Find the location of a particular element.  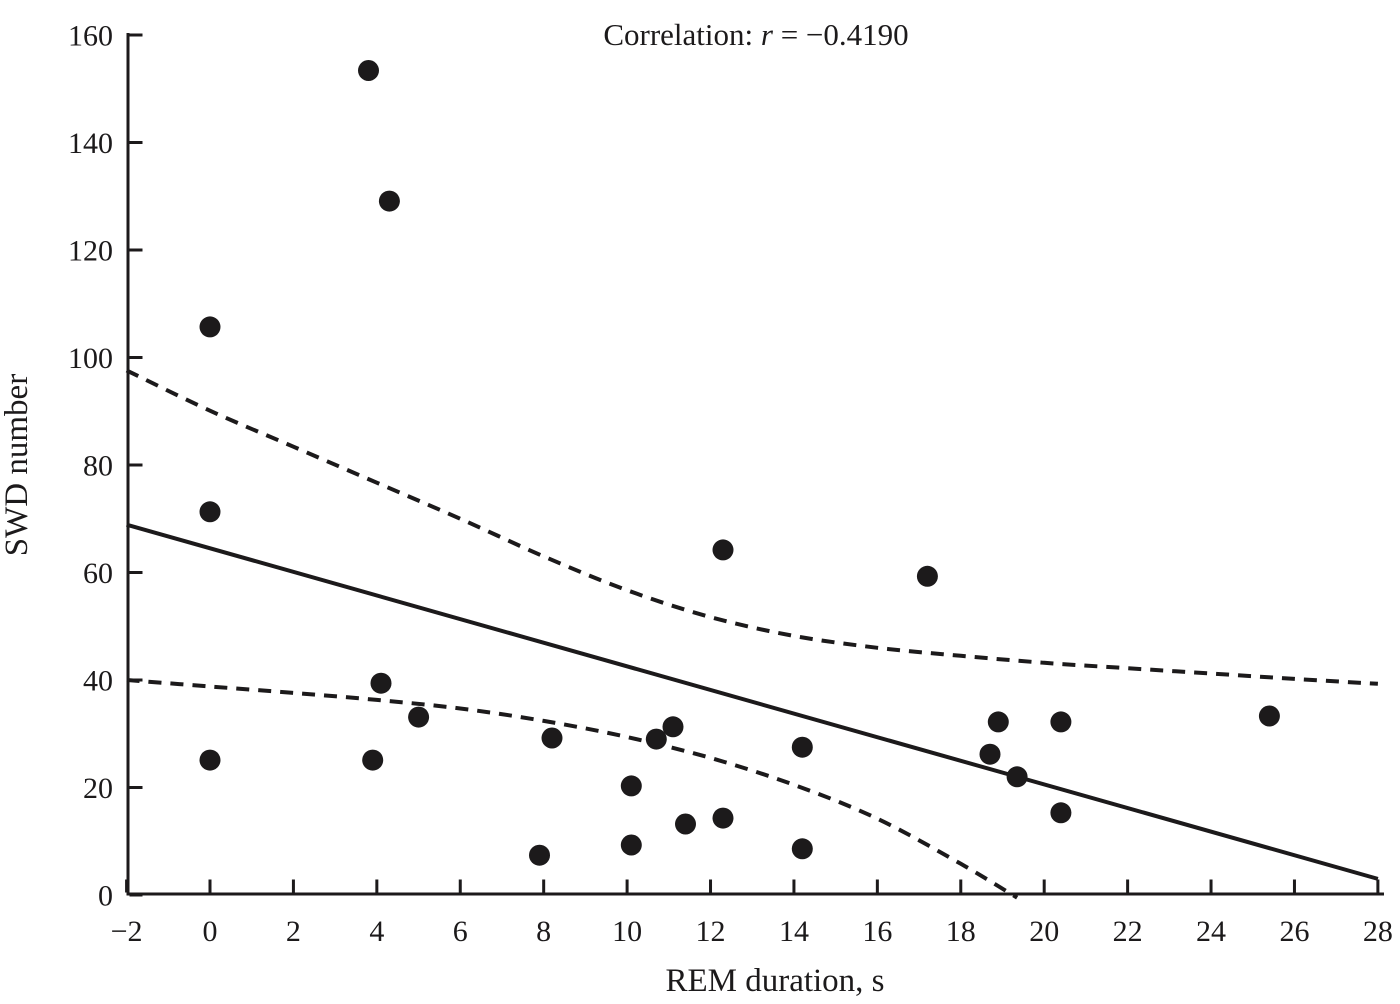

chart-title-value: = −0.4190 is located at coordinates (841, 34).